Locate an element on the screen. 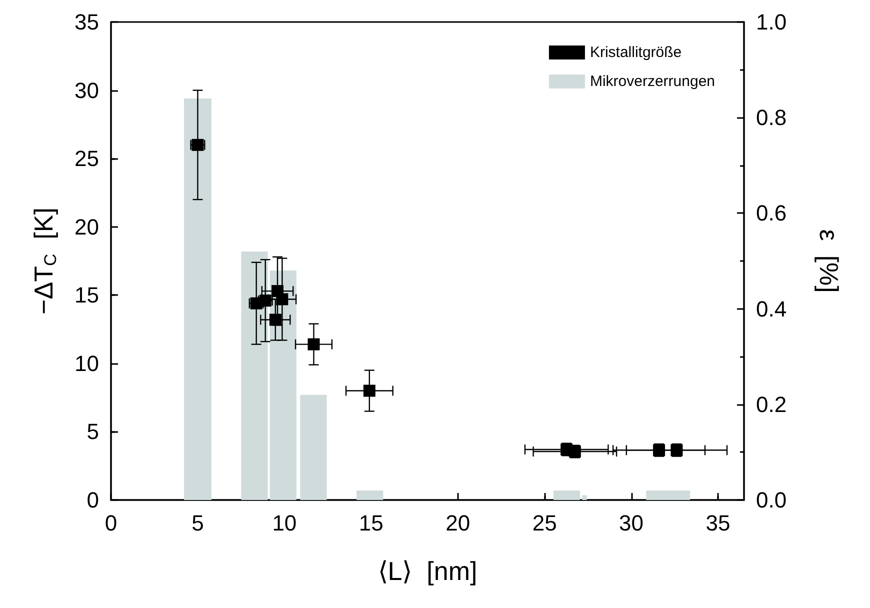  y2-tick-label: 1.0 is located at coordinates (771, 22).